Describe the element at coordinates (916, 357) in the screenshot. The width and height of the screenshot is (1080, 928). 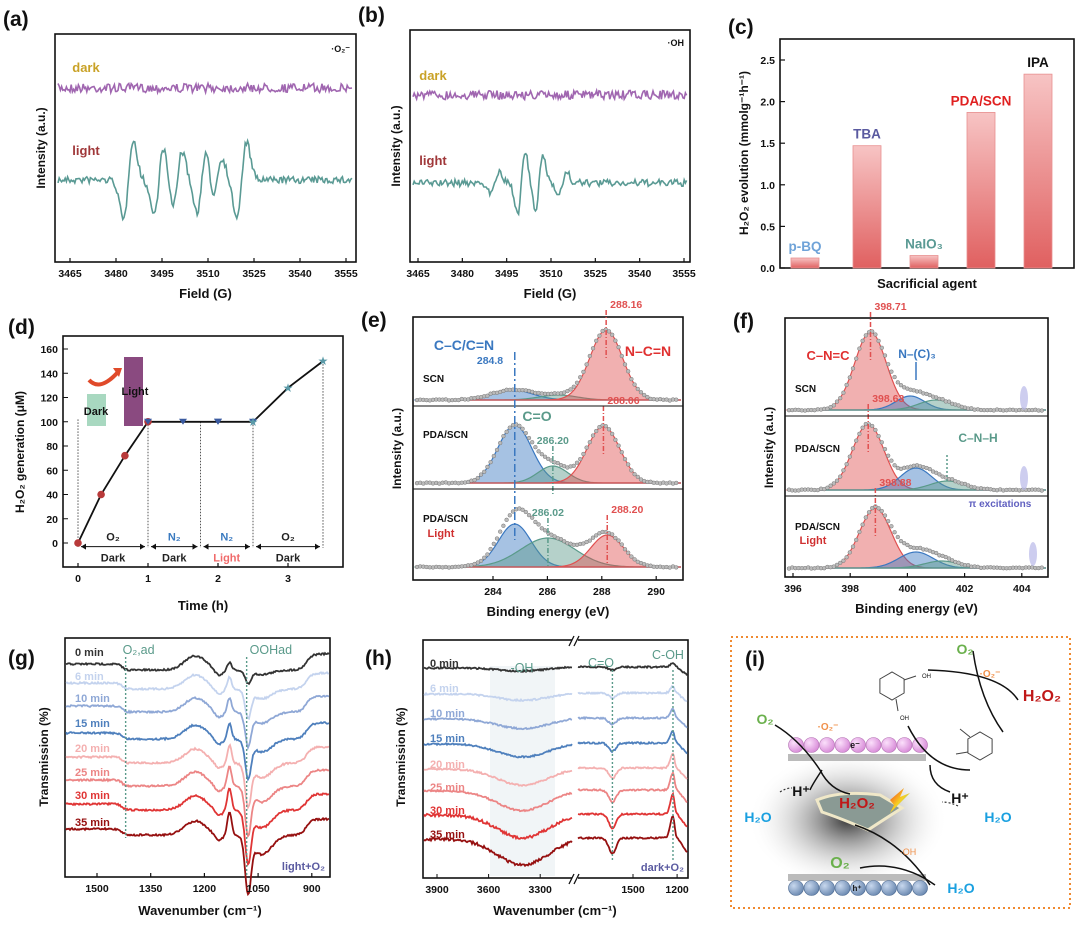
I see `xps-sample: SCN 398.71` at that location.